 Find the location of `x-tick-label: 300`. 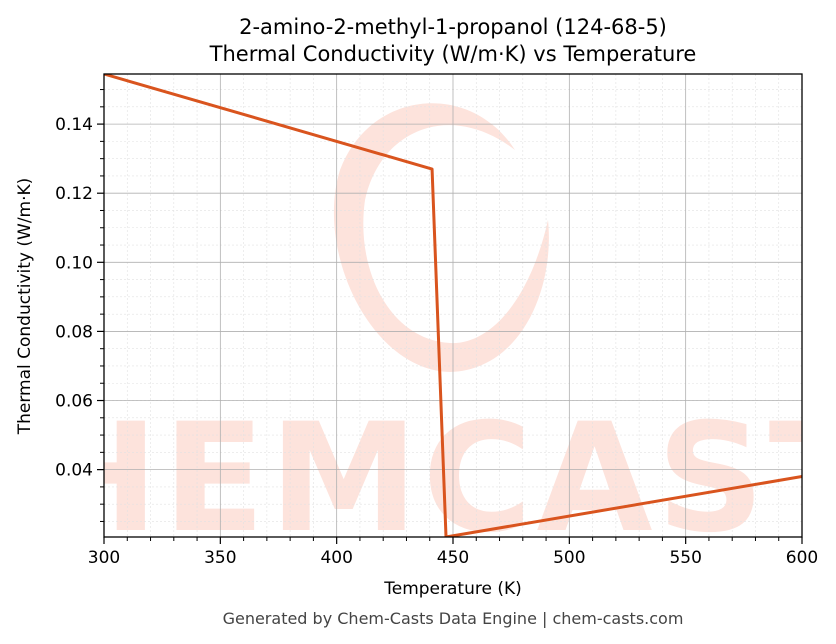

x-tick-label: 300 is located at coordinates (104, 558).